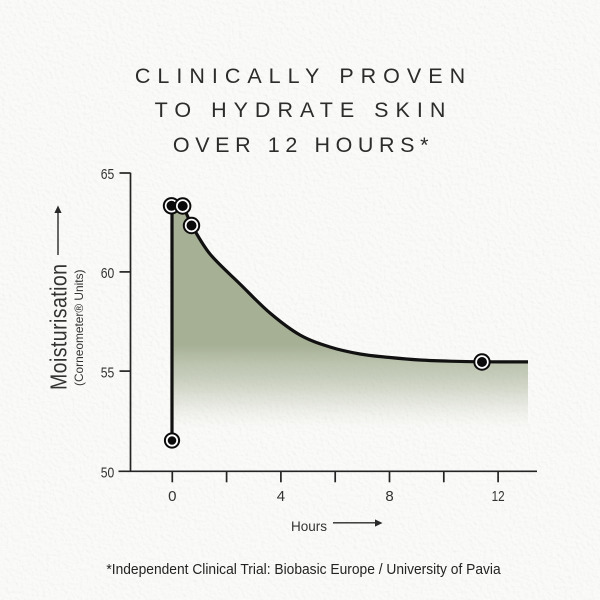  What do you see at coordinates (108, 174) in the screenshot?
I see `svg-text: 65` at bounding box center [108, 174].